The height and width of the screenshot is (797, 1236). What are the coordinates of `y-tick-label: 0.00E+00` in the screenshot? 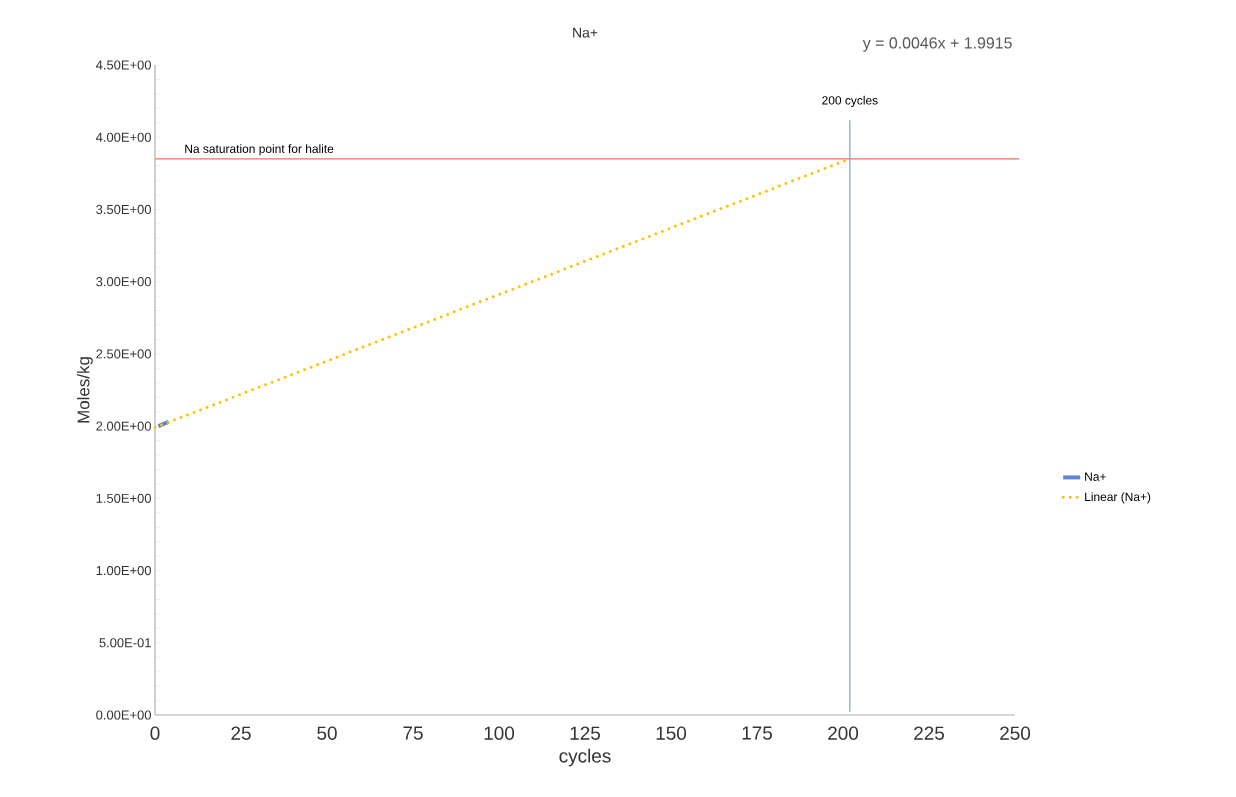 It's located at (123, 715).